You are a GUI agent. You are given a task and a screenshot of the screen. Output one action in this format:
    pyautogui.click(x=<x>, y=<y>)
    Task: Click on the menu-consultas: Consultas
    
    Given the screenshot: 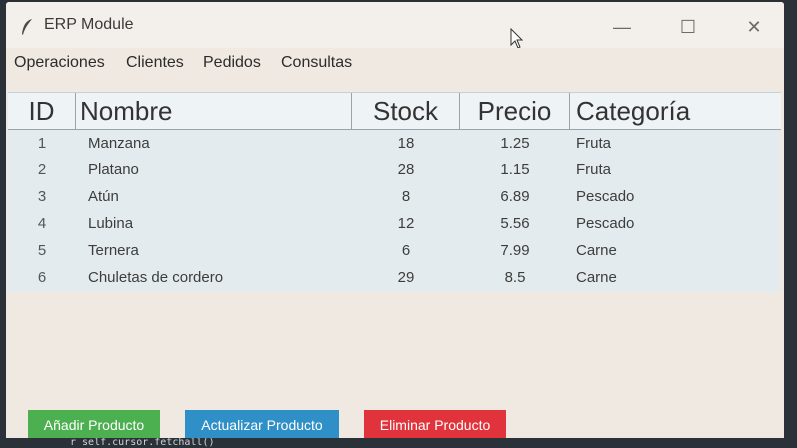 What is the action you would take?
    pyautogui.click(x=317, y=62)
    